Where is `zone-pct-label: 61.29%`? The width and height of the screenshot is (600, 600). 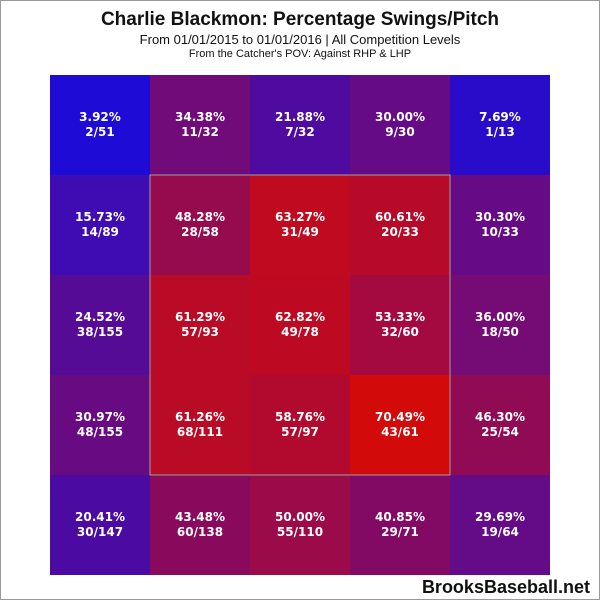
zone-pct-label: 61.29% is located at coordinates (200, 317).